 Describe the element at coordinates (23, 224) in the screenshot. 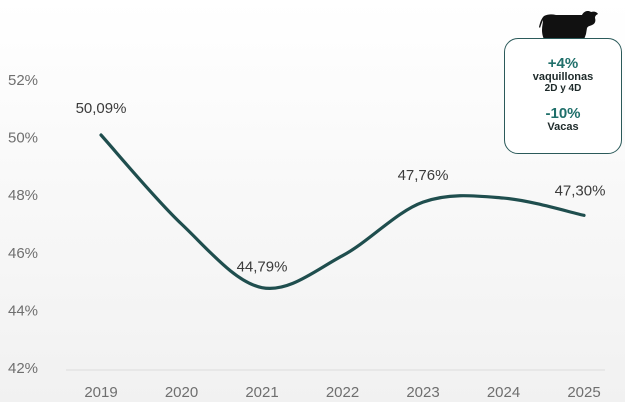

I see `y-axis-ticks: 42% 44% 46% 48% 50% 52%` at that location.